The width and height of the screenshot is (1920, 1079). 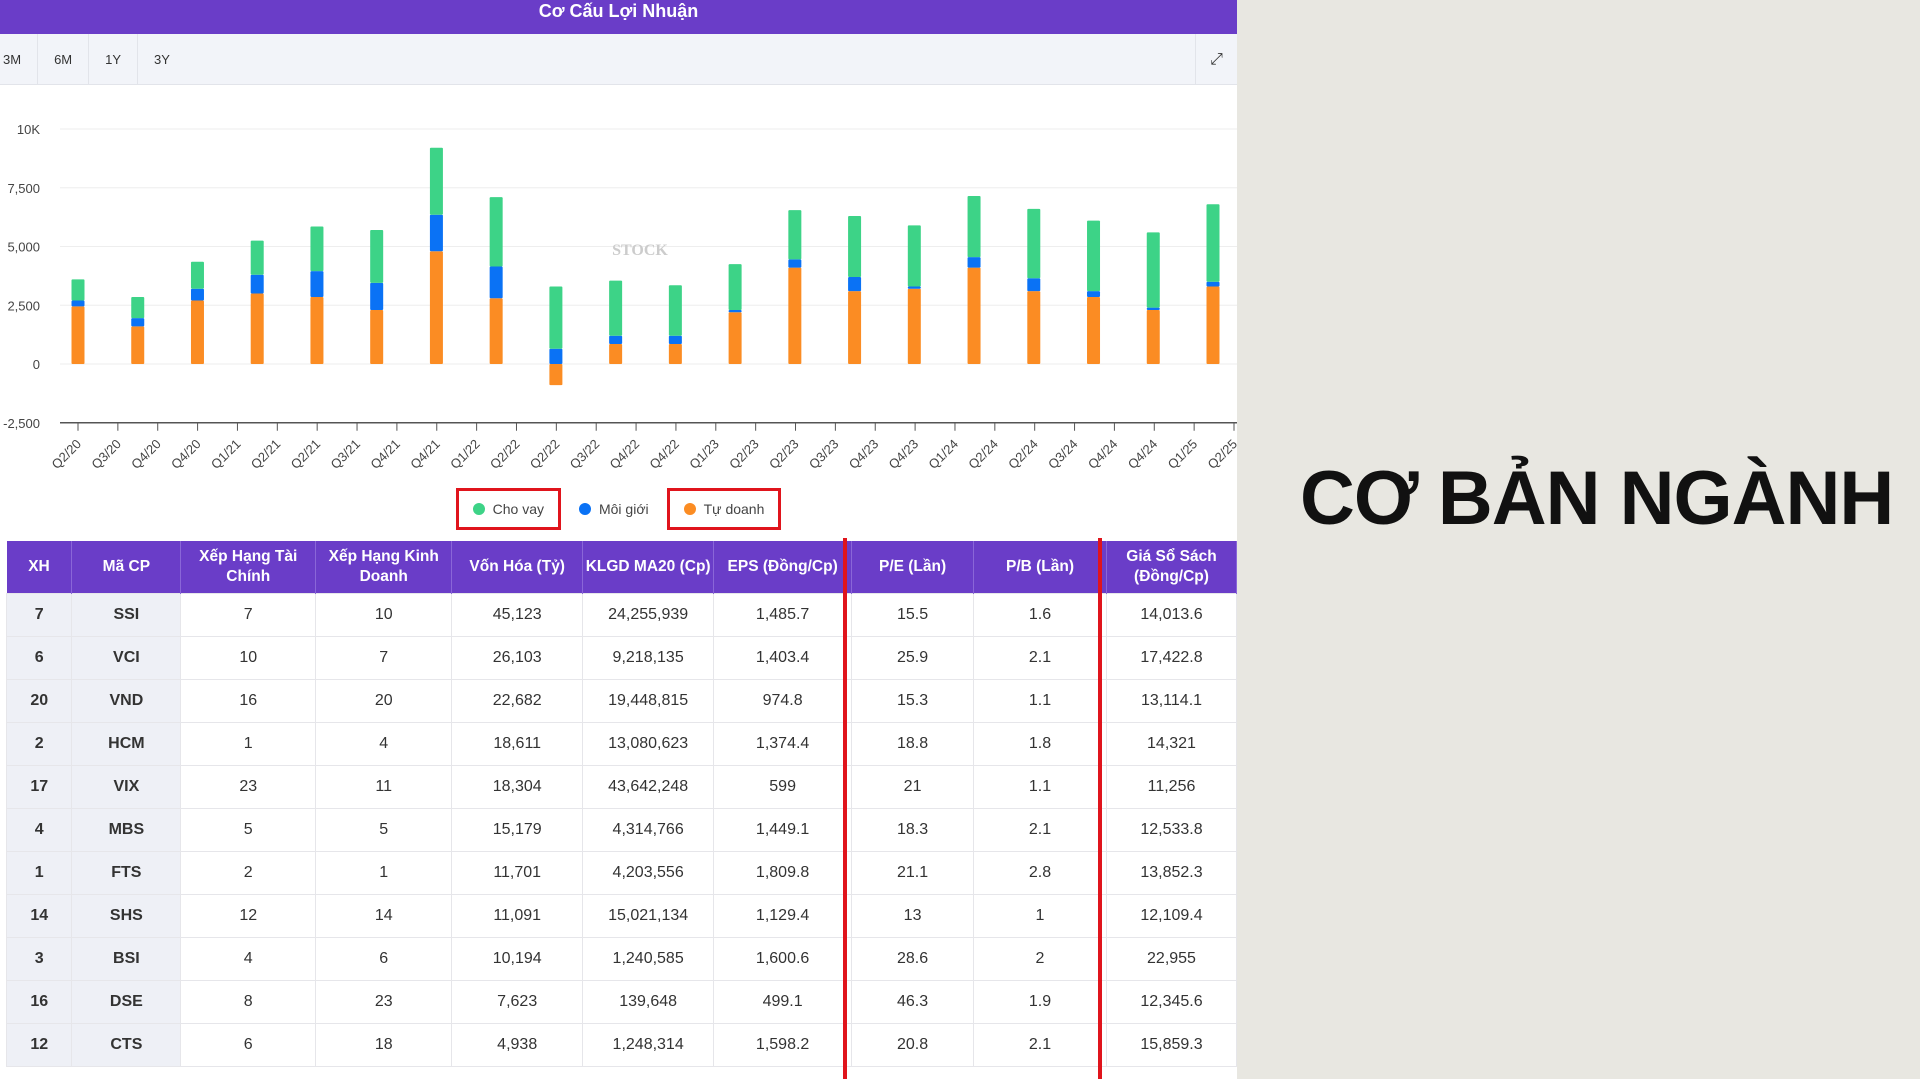 I want to click on column-header: Giá Sổ Sách (Đồng/Cp), so click(x=1171, y=567).